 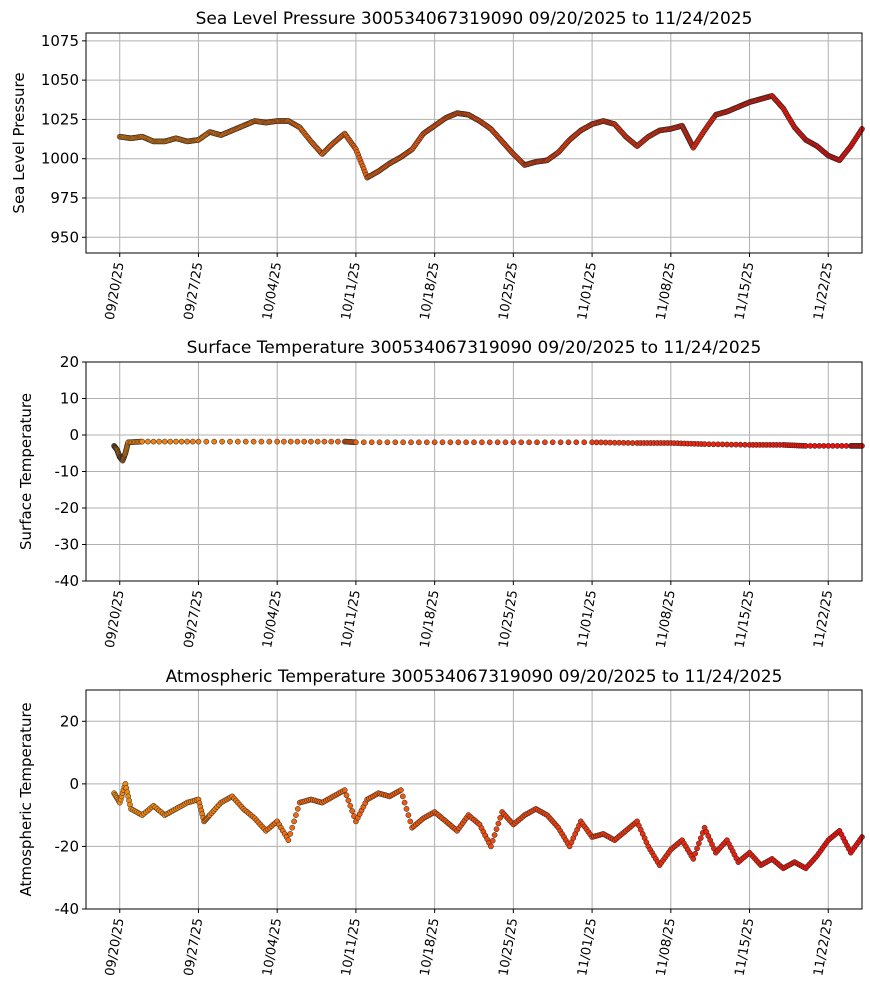 I want to click on y-tick-label: -30, so click(x=67, y=545).